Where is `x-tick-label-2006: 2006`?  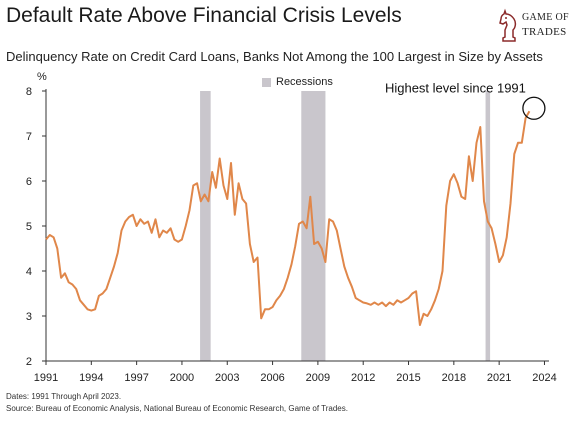
x-tick-label-2006: 2006 is located at coordinates (272, 378).